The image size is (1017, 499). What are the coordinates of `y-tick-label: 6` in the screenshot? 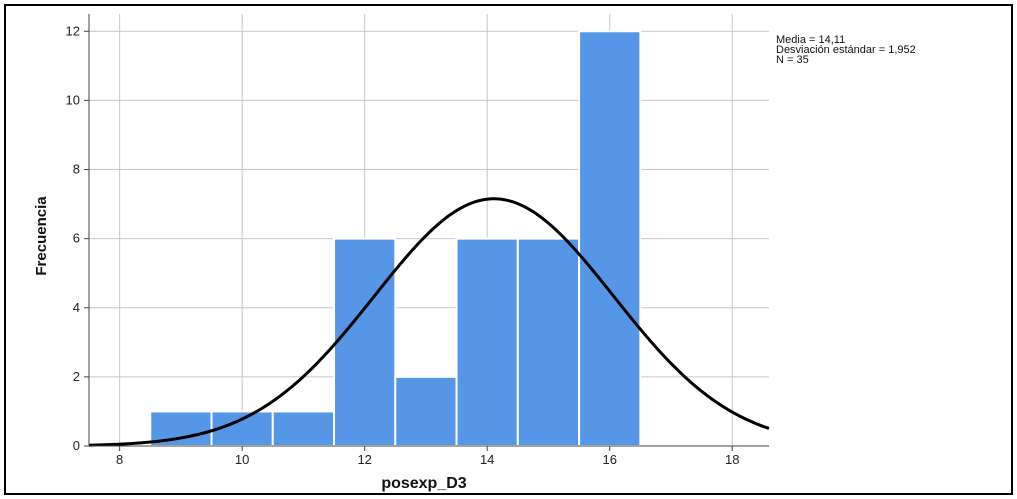 It's located at (76, 238).